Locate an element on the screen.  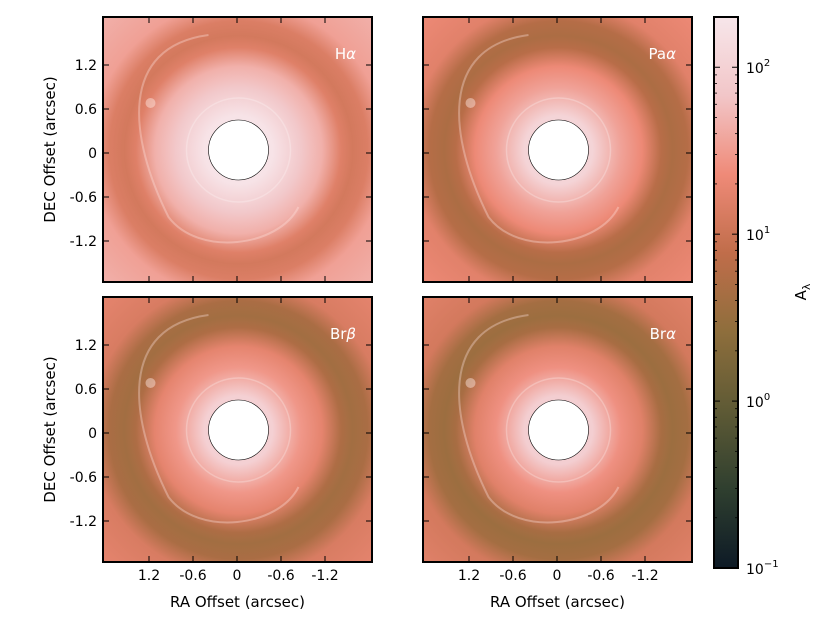
colorbar-tick-exp: 2 is located at coordinates (767, 63).